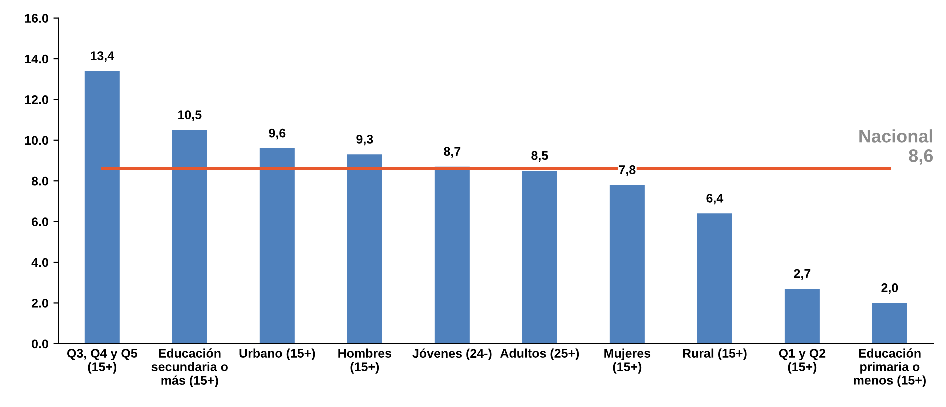 The image size is (946, 407). Describe the element at coordinates (365, 361) in the screenshot. I see `x-tick-label: Hombres (15+)` at that location.